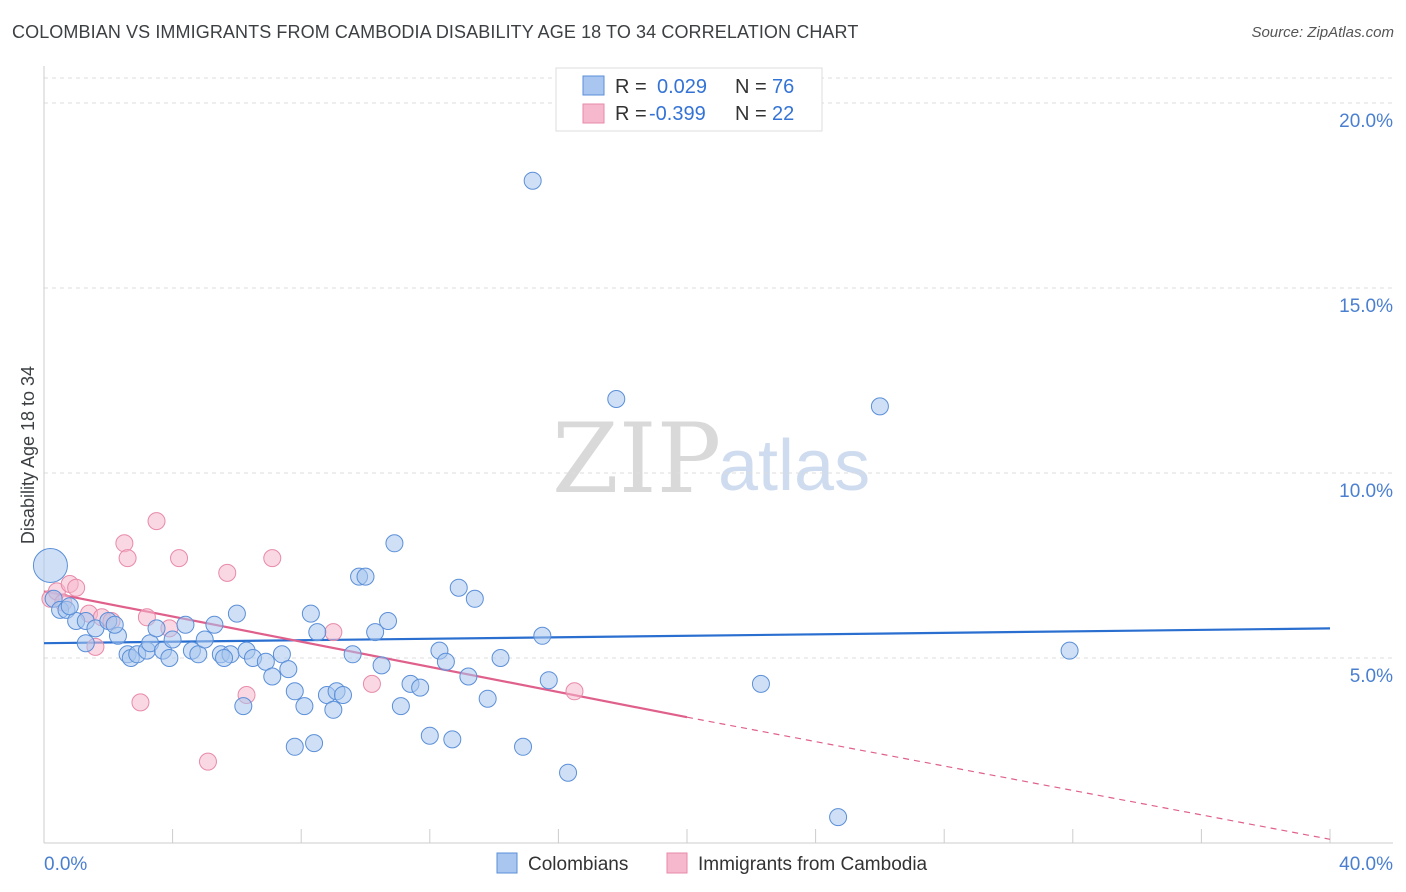  I want to click on y-ticks: 5.0% 10.0% 15.0% 20.0%, so click(1366, 399).